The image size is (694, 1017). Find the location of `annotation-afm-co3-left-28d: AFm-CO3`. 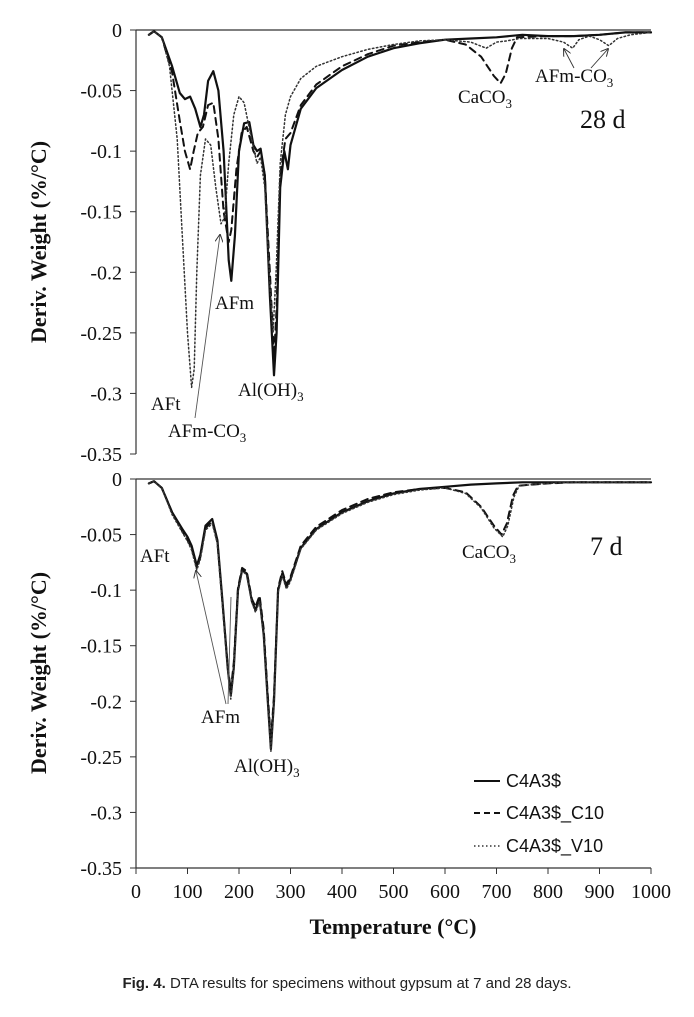

annotation-afm-co3-left-28d: AFm-CO3 is located at coordinates (207, 433).